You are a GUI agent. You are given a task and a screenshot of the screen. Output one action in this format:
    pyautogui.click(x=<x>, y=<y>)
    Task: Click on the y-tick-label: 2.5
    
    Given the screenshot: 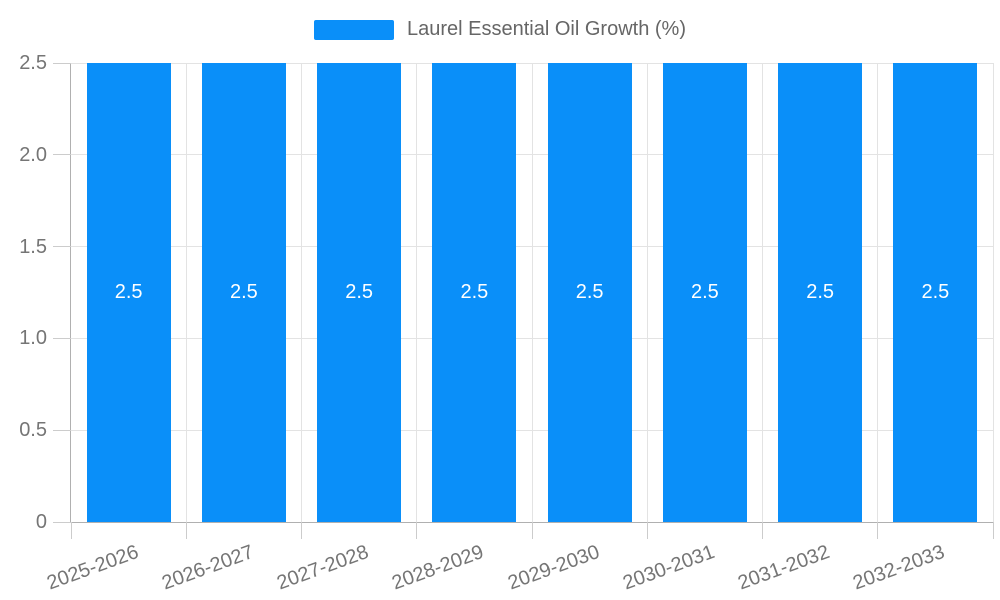 What is the action you would take?
    pyautogui.click(x=33, y=63)
    